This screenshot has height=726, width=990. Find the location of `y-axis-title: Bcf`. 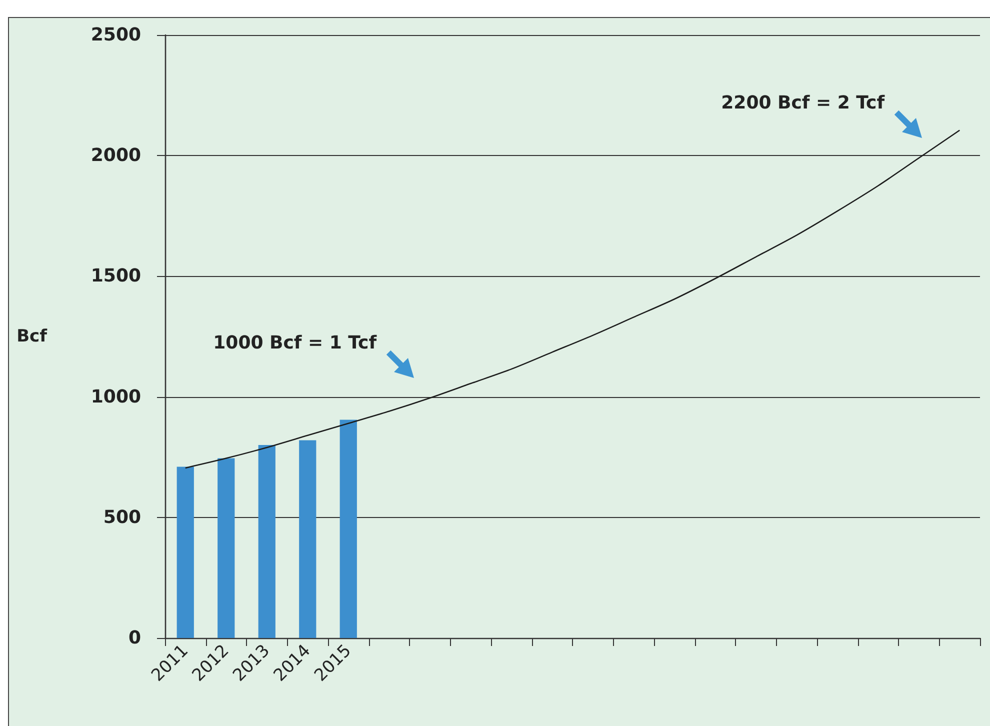

y-axis-title: Bcf is located at coordinates (32, 336).